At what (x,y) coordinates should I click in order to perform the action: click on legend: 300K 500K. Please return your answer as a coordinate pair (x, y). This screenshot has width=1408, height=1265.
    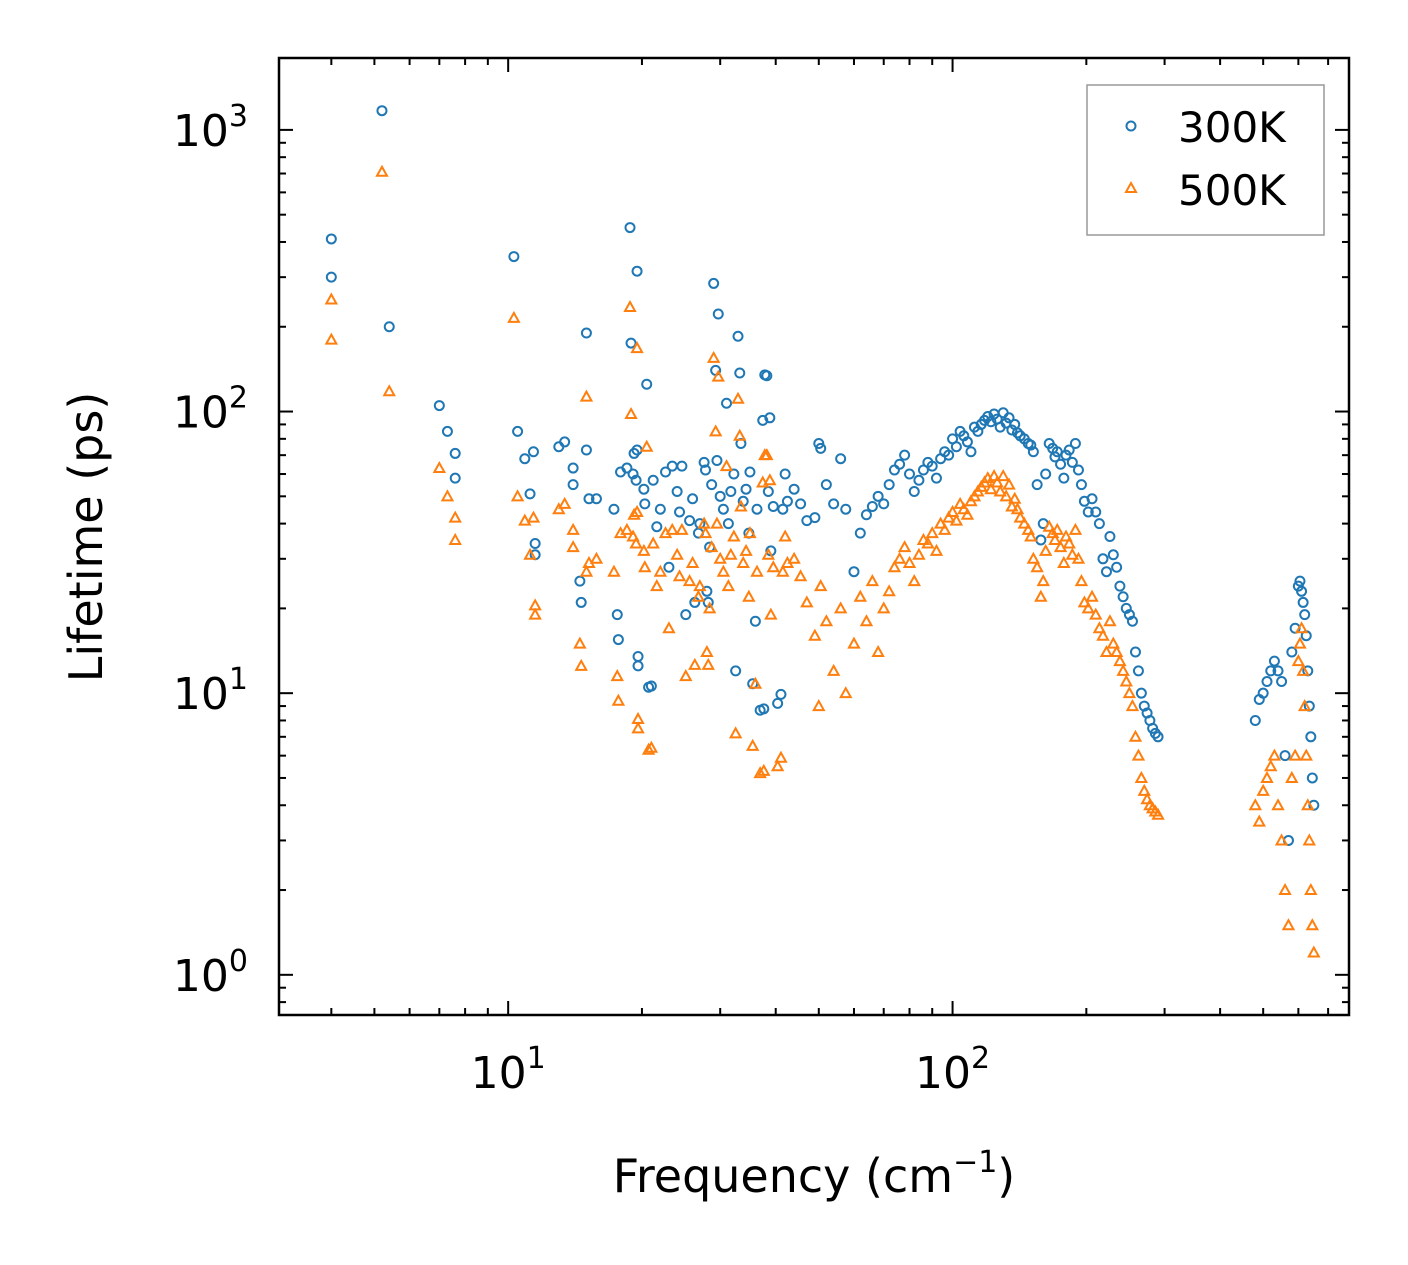
    Looking at the image, I should click on (1205, 160).